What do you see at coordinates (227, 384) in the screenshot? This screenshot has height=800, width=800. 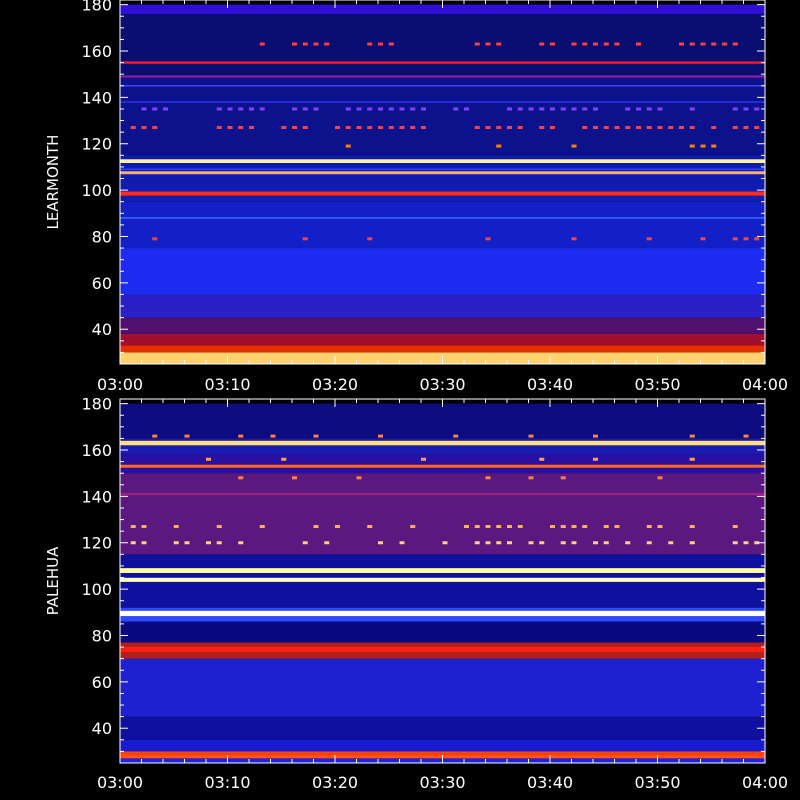 I see `learmonth-x-tick-label: 03:10` at bounding box center [227, 384].